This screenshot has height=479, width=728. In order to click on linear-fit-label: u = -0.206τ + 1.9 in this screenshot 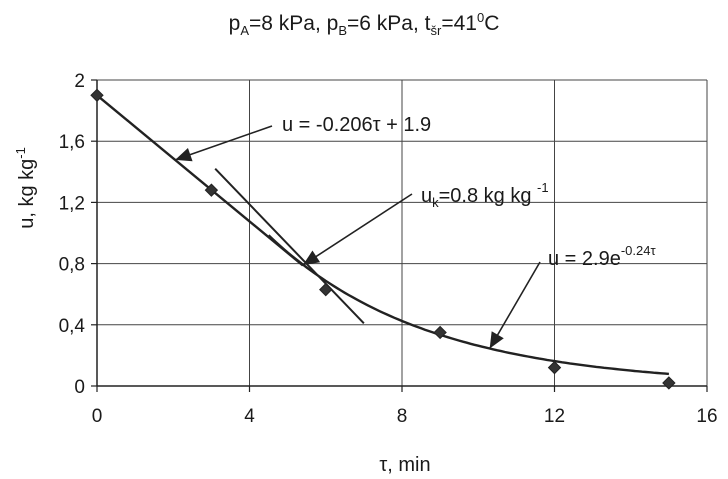, I will do `click(356, 125)`.